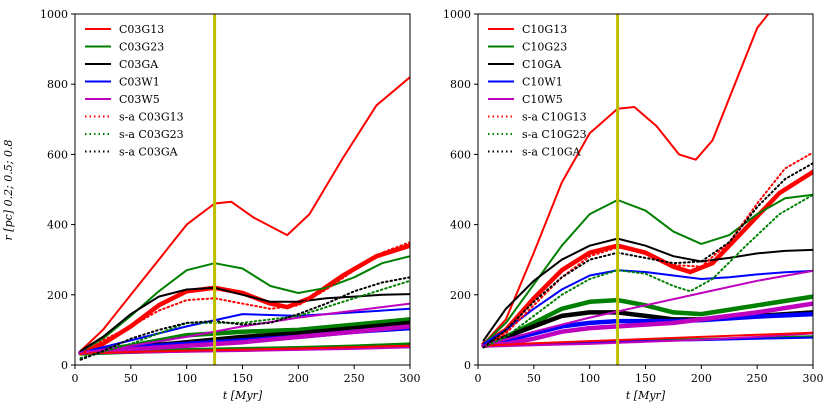 The width and height of the screenshot is (830, 419). Describe the element at coordinates (149, 152) in the screenshot. I see `legend-label: s-a C03GA` at that location.